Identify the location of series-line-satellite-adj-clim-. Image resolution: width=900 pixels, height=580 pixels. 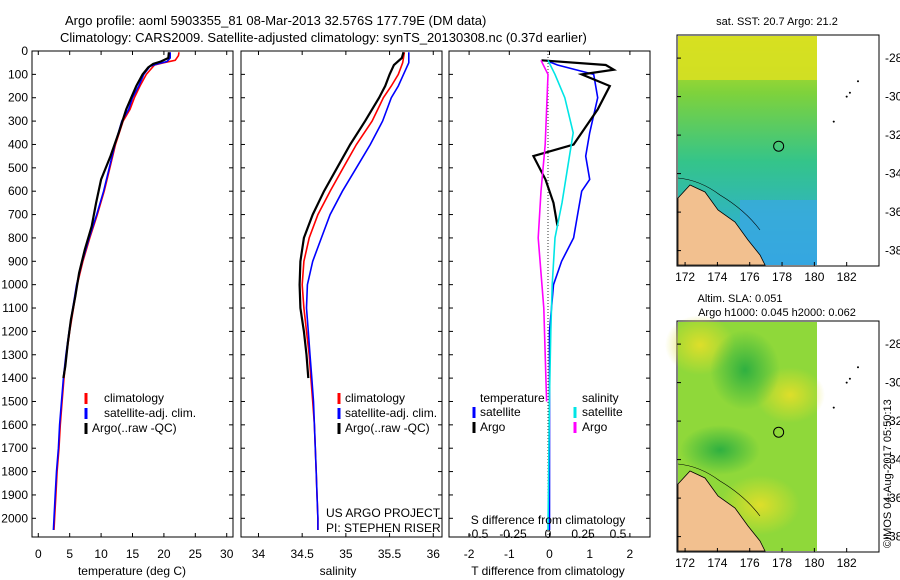
(357, 291).